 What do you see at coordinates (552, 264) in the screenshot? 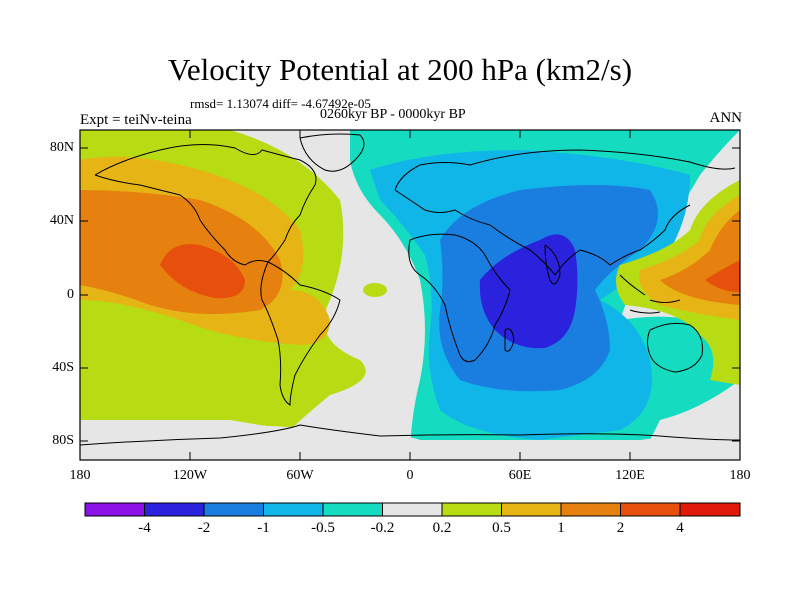
I see `india-coast` at bounding box center [552, 264].